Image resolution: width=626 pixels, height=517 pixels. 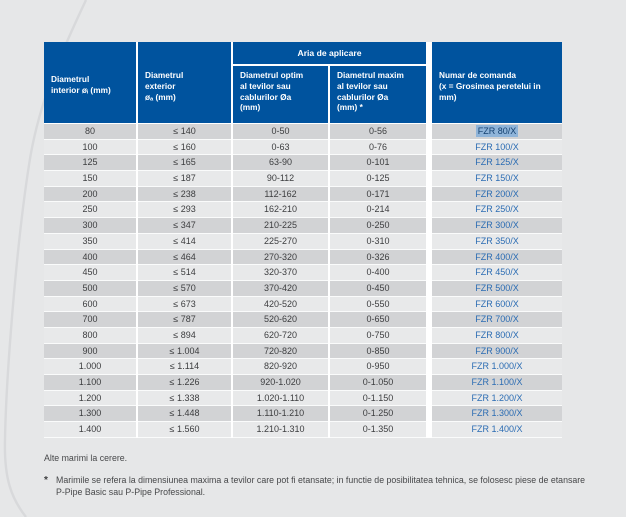 What do you see at coordinates (90, 414) in the screenshot?
I see `cell-diametru-interior: 1.300` at bounding box center [90, 414].